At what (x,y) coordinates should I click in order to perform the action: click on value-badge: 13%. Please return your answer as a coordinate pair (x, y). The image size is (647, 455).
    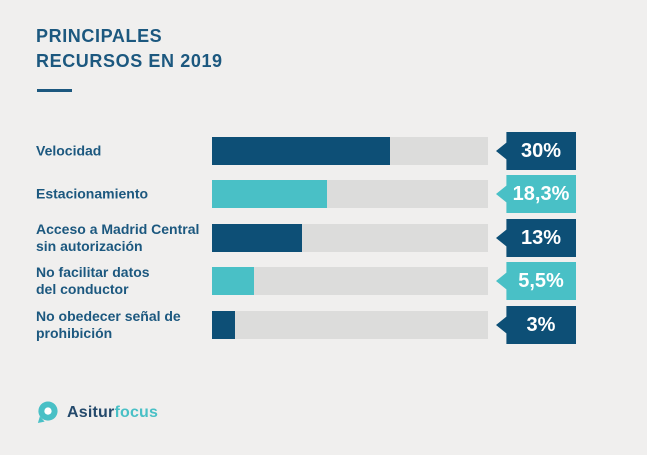
    Looking at the image, I should click on (536, 238).